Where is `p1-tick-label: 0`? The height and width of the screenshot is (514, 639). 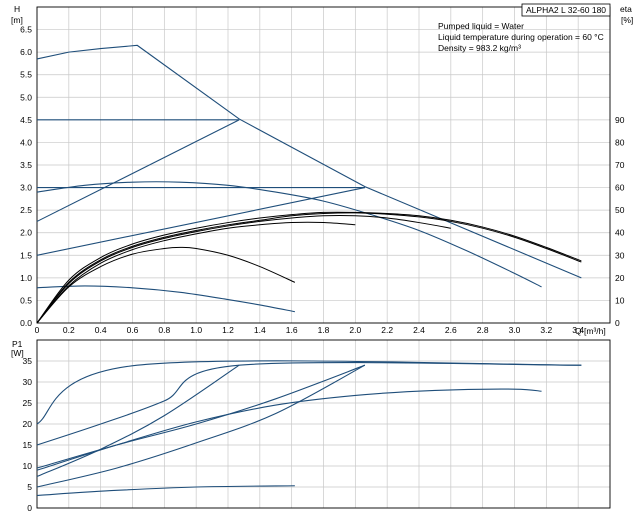
p1-tick-label: 0 is located at coordinates (29, 508).